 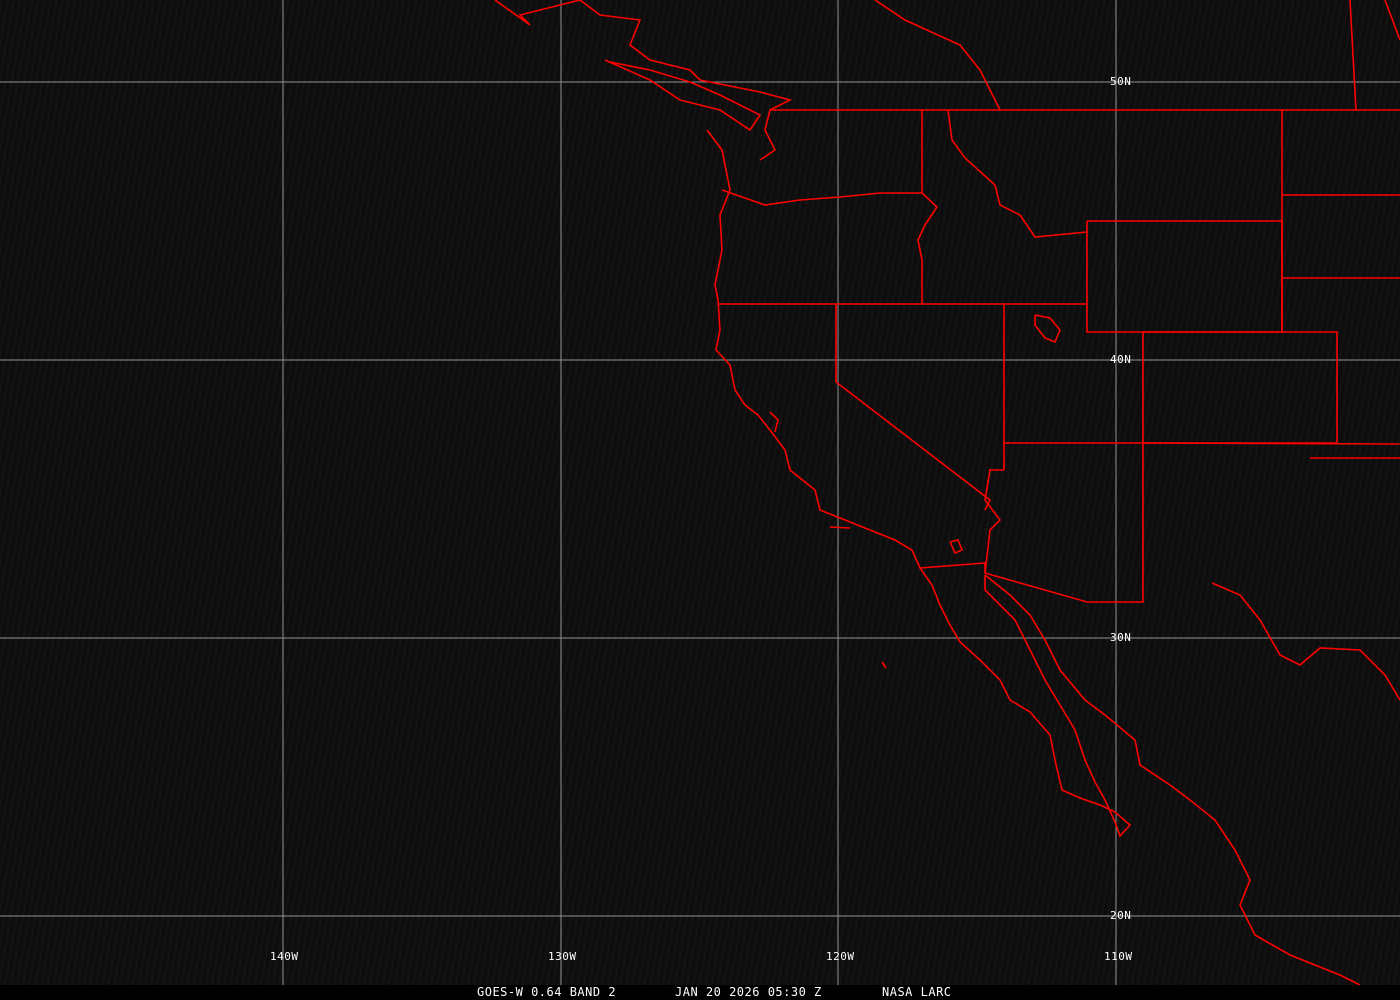 I want to click on border-nm, so click(x=1271, y=443).